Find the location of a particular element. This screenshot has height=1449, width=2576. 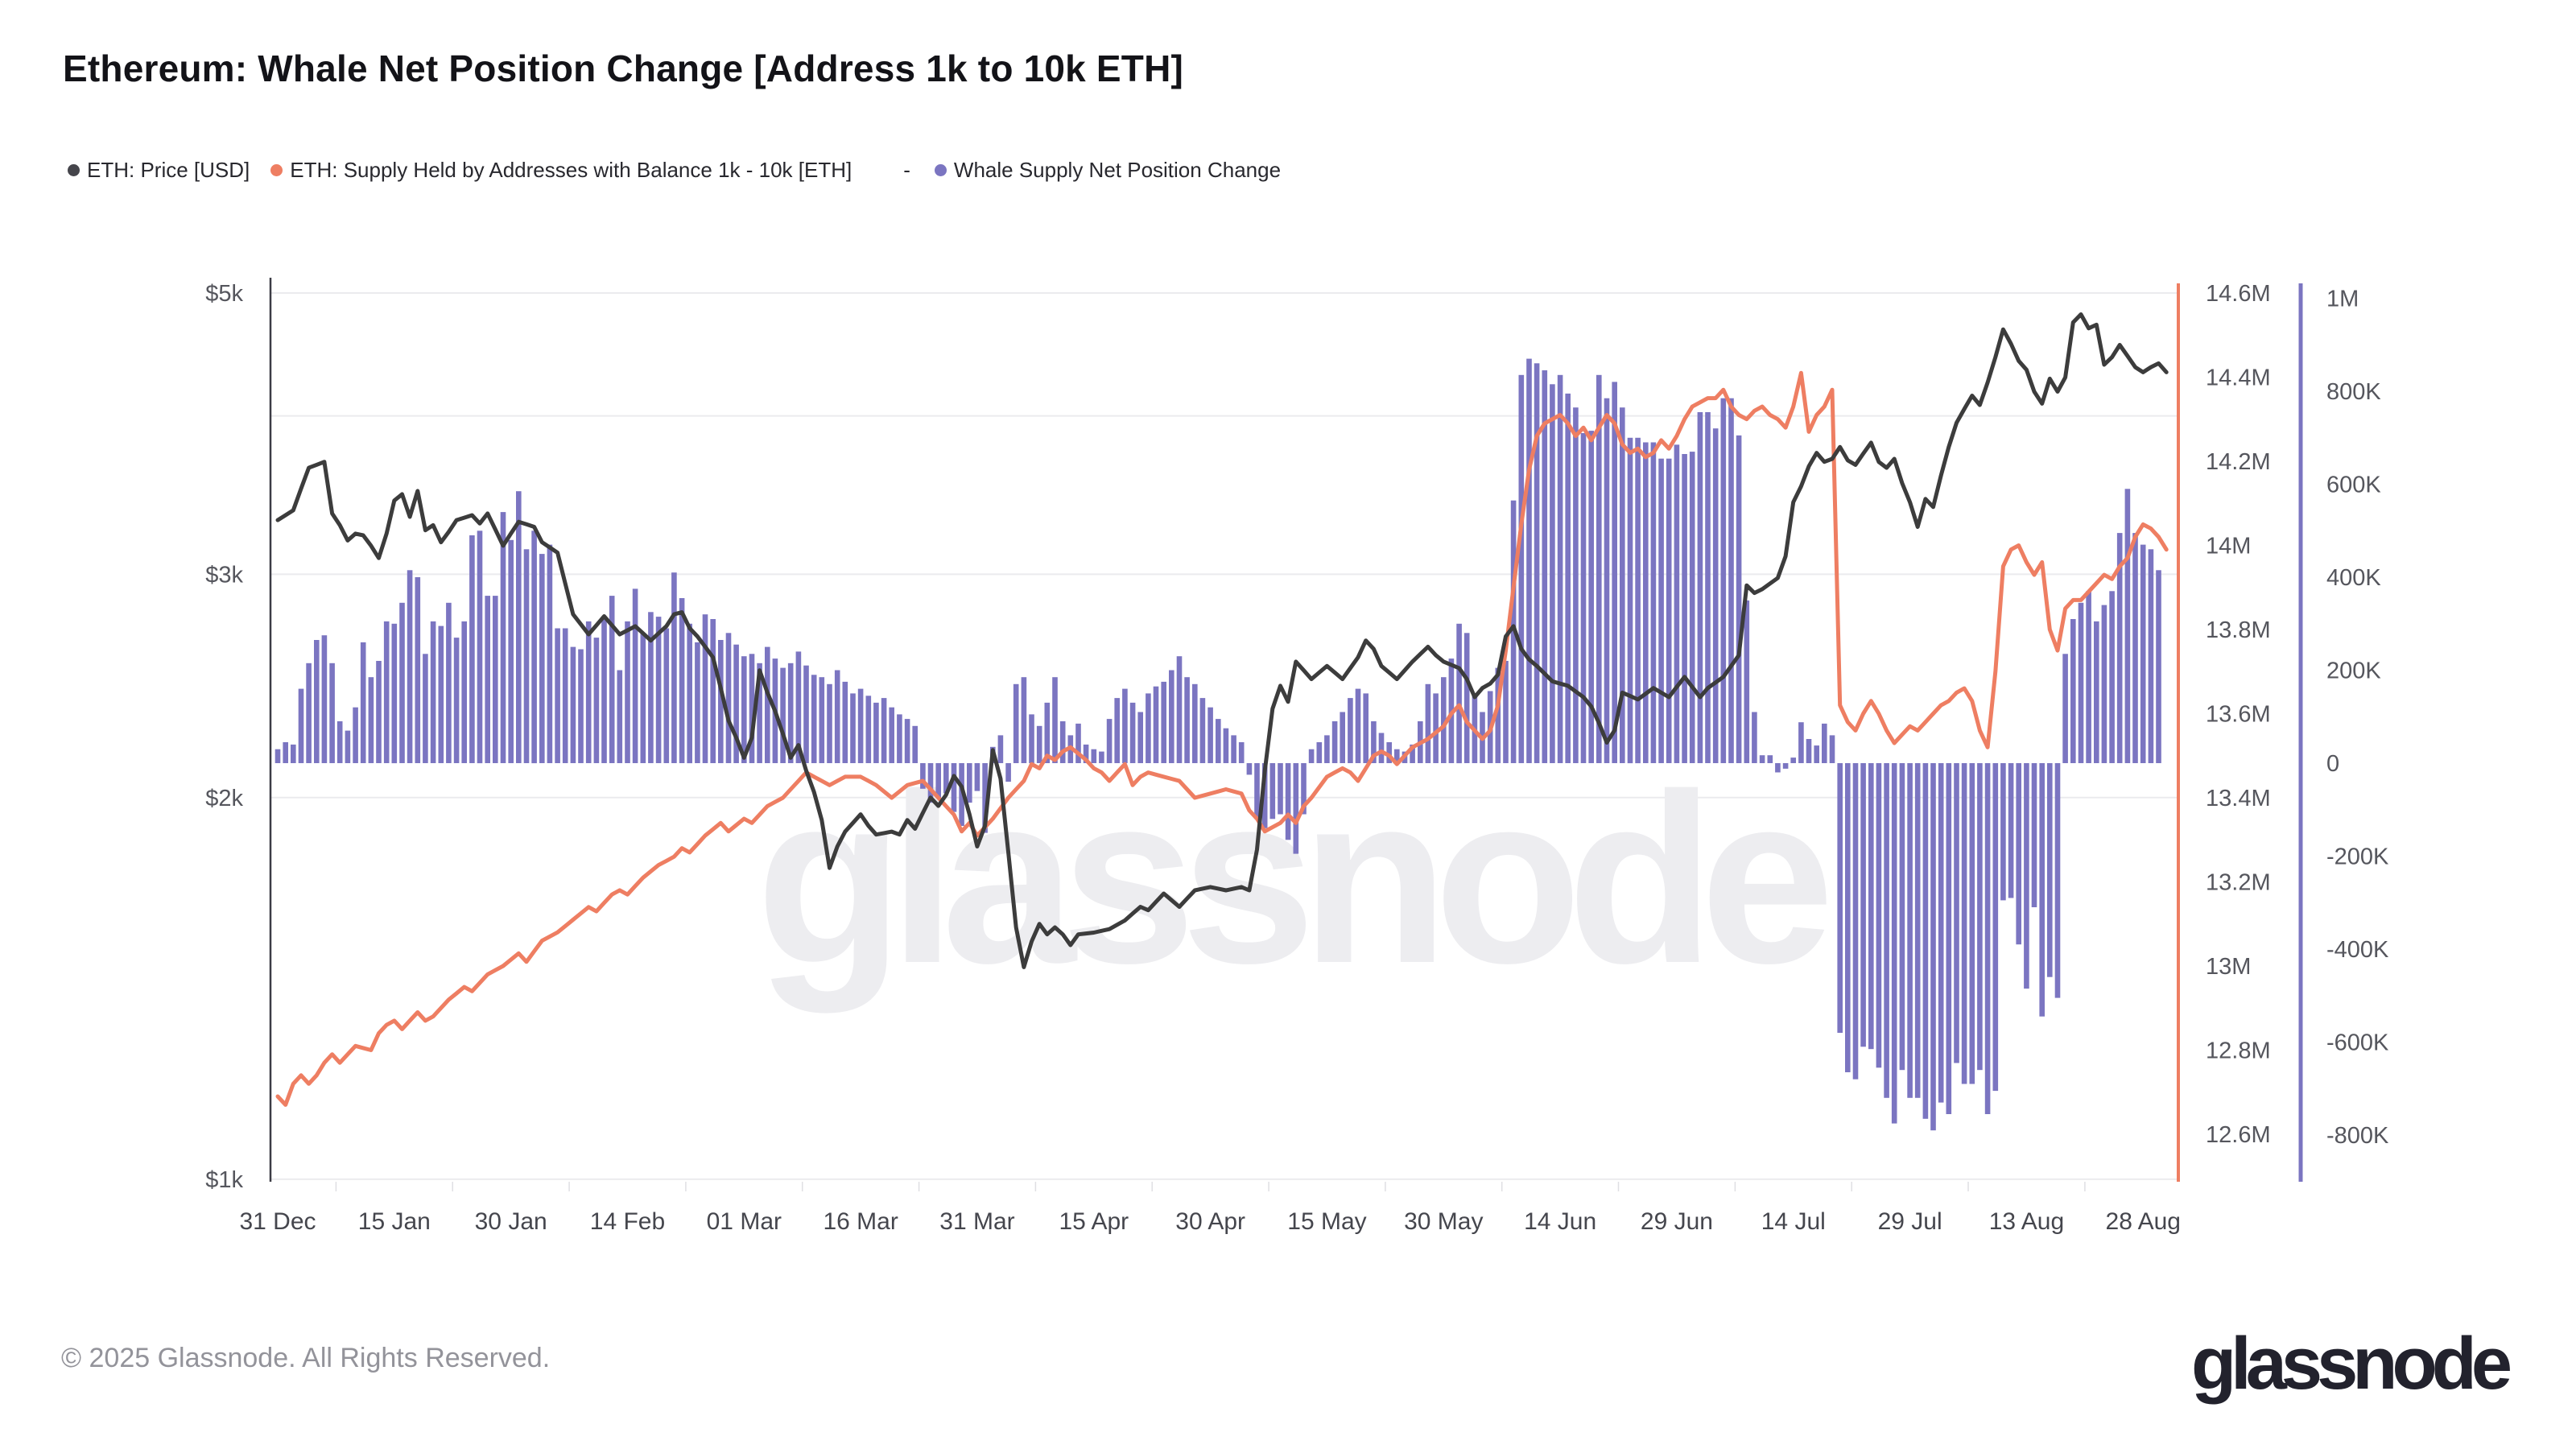

copyright-text: © 2025 Glassnode. All Rights Reserved. is located at coordinates (306, 1358).